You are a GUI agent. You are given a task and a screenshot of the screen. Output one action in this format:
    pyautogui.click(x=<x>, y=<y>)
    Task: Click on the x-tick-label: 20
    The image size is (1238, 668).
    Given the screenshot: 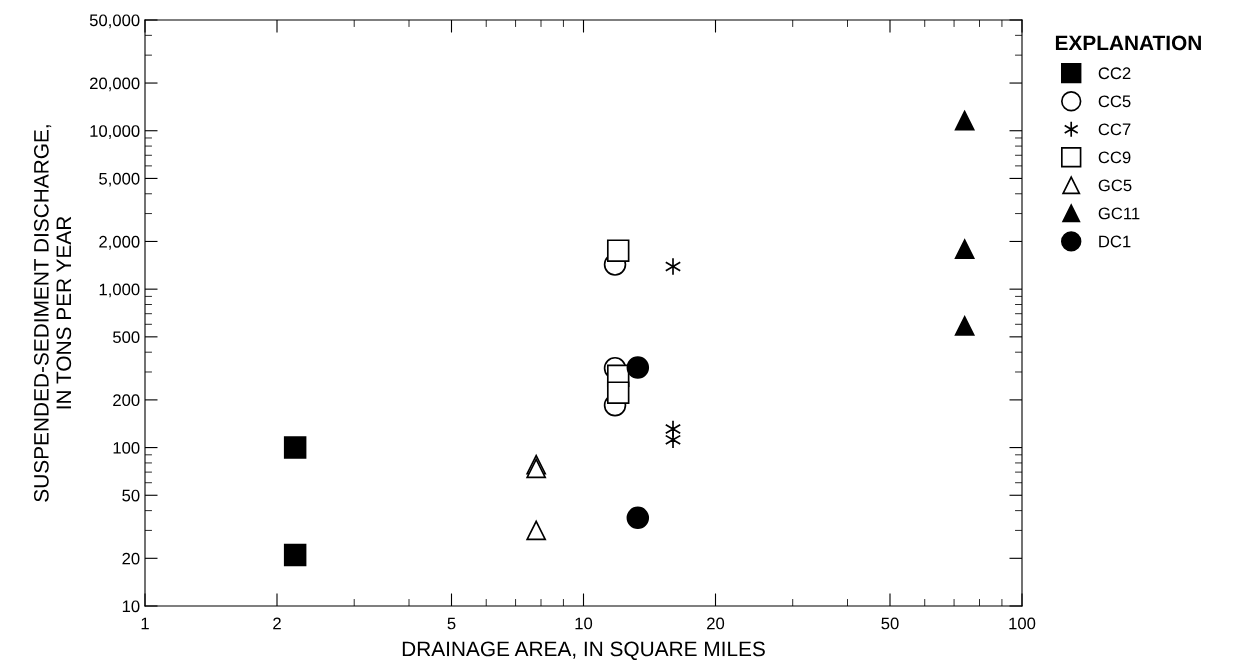 What is the action you would take?
    pyautogui.click(x=716, y=623)
    